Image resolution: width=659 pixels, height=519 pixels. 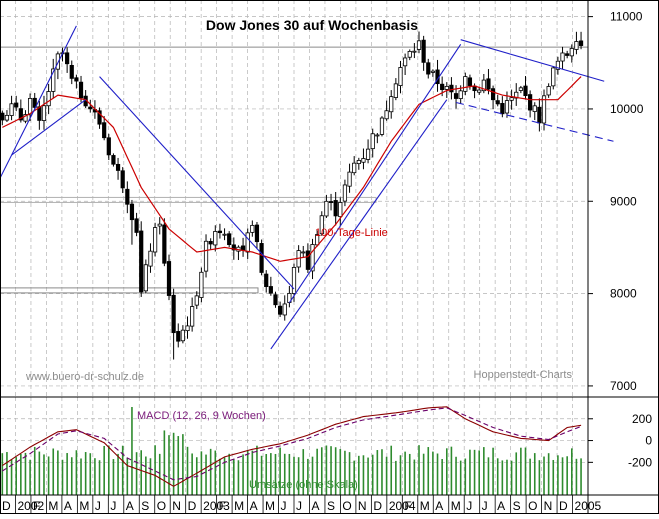 What do you see at coordinates (620, 239) in the screenshot?
I see `y-tick-labels: 7000 8000 9000 10000 11000 200 0 -200` at bounding box center [620, 239].